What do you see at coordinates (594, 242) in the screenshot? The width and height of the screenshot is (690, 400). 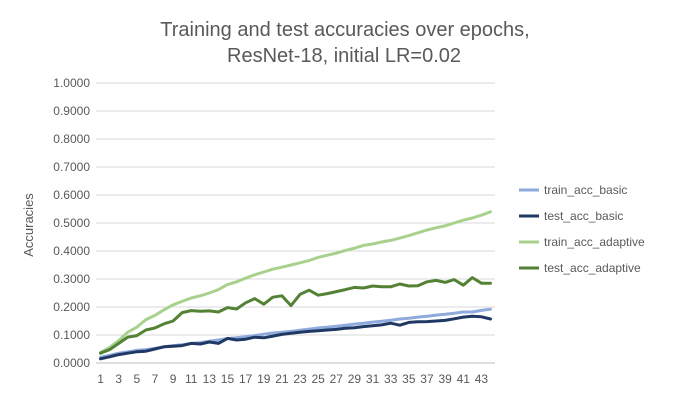 I see `legend-label: train_acc_adaptive` at bounding box center [594, 242].